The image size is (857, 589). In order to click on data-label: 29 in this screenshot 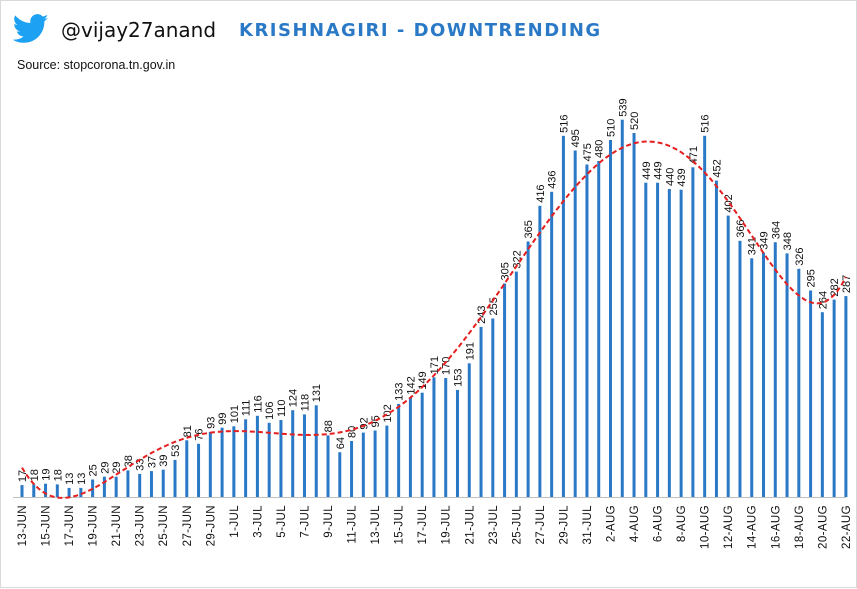, I will do `click(105, 467)`.